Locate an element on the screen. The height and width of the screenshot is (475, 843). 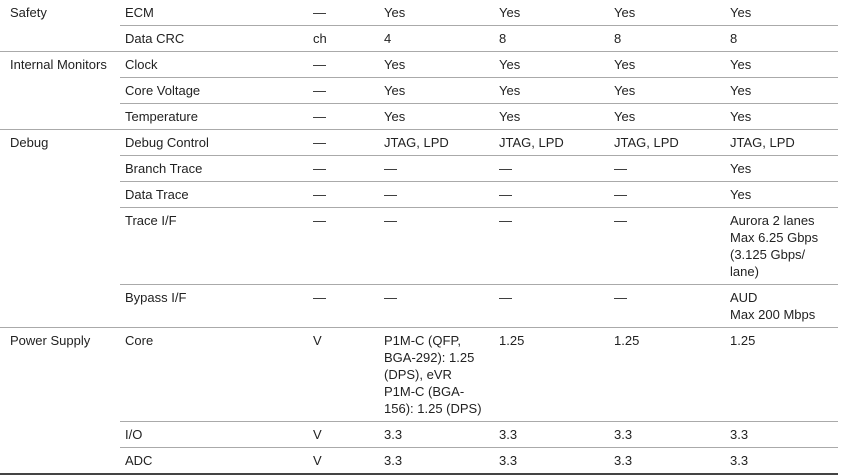
table-row: I/O V 3.3 3.3 3.3 3.3 is located at coordinates (419, 434).